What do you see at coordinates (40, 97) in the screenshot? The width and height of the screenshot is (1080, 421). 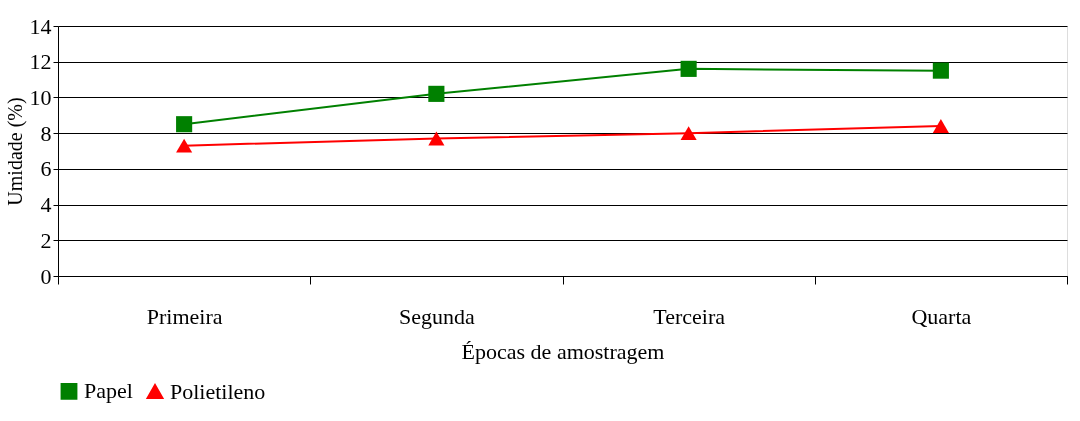 I see `y-tick-label: 10` at bounding box center [40, 97].